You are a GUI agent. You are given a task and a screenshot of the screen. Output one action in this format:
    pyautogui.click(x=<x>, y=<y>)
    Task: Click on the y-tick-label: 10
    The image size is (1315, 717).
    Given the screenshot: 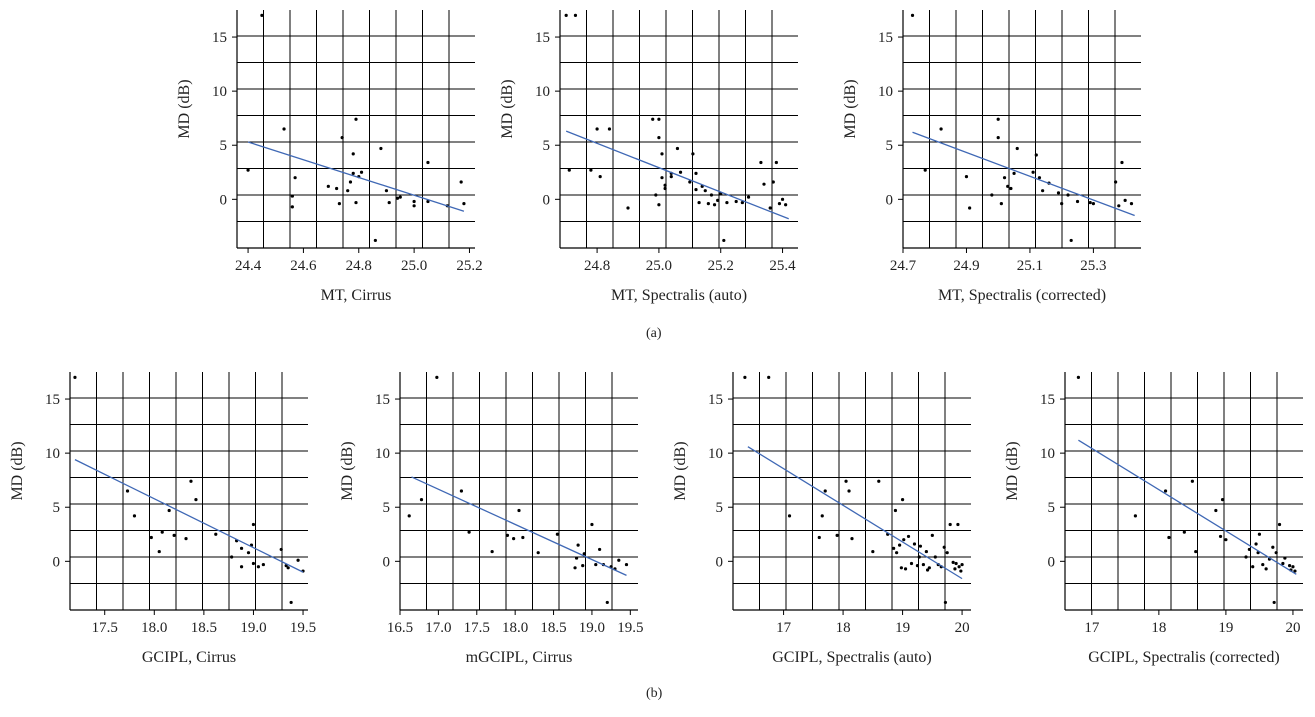 What is the action you would take?
    pyautogui.click(x=219, y=92)
    